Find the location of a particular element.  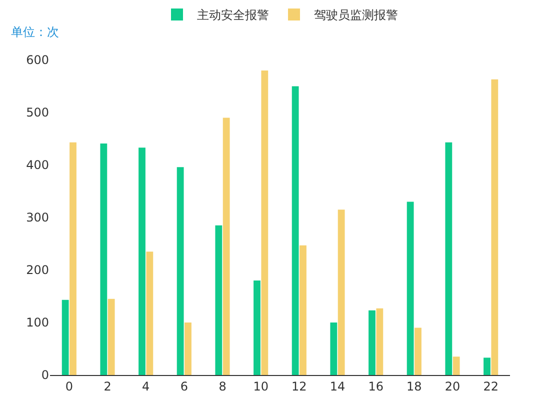

x-tick-label: 0 is located at coordinates (69, 386).